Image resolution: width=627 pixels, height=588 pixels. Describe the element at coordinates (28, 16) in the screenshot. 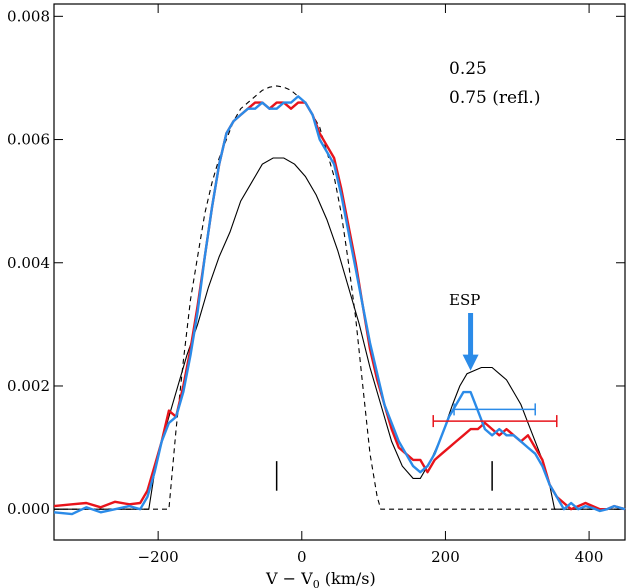

I see `y-tick-label-4: 0.008` at that location.